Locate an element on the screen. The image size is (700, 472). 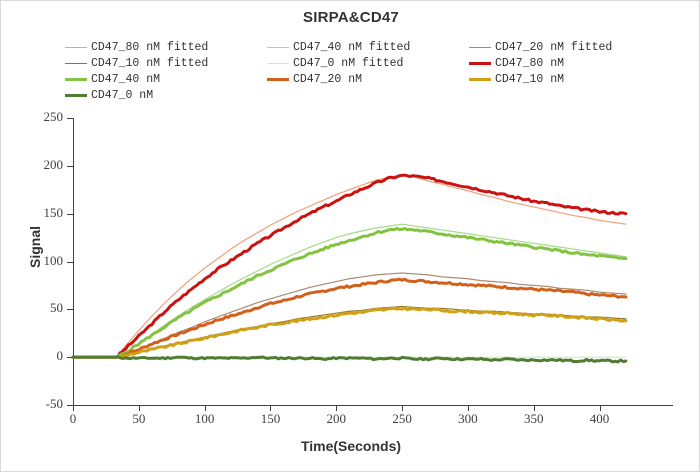
y-tick-label: 250 is located at coordinates (53, 116).